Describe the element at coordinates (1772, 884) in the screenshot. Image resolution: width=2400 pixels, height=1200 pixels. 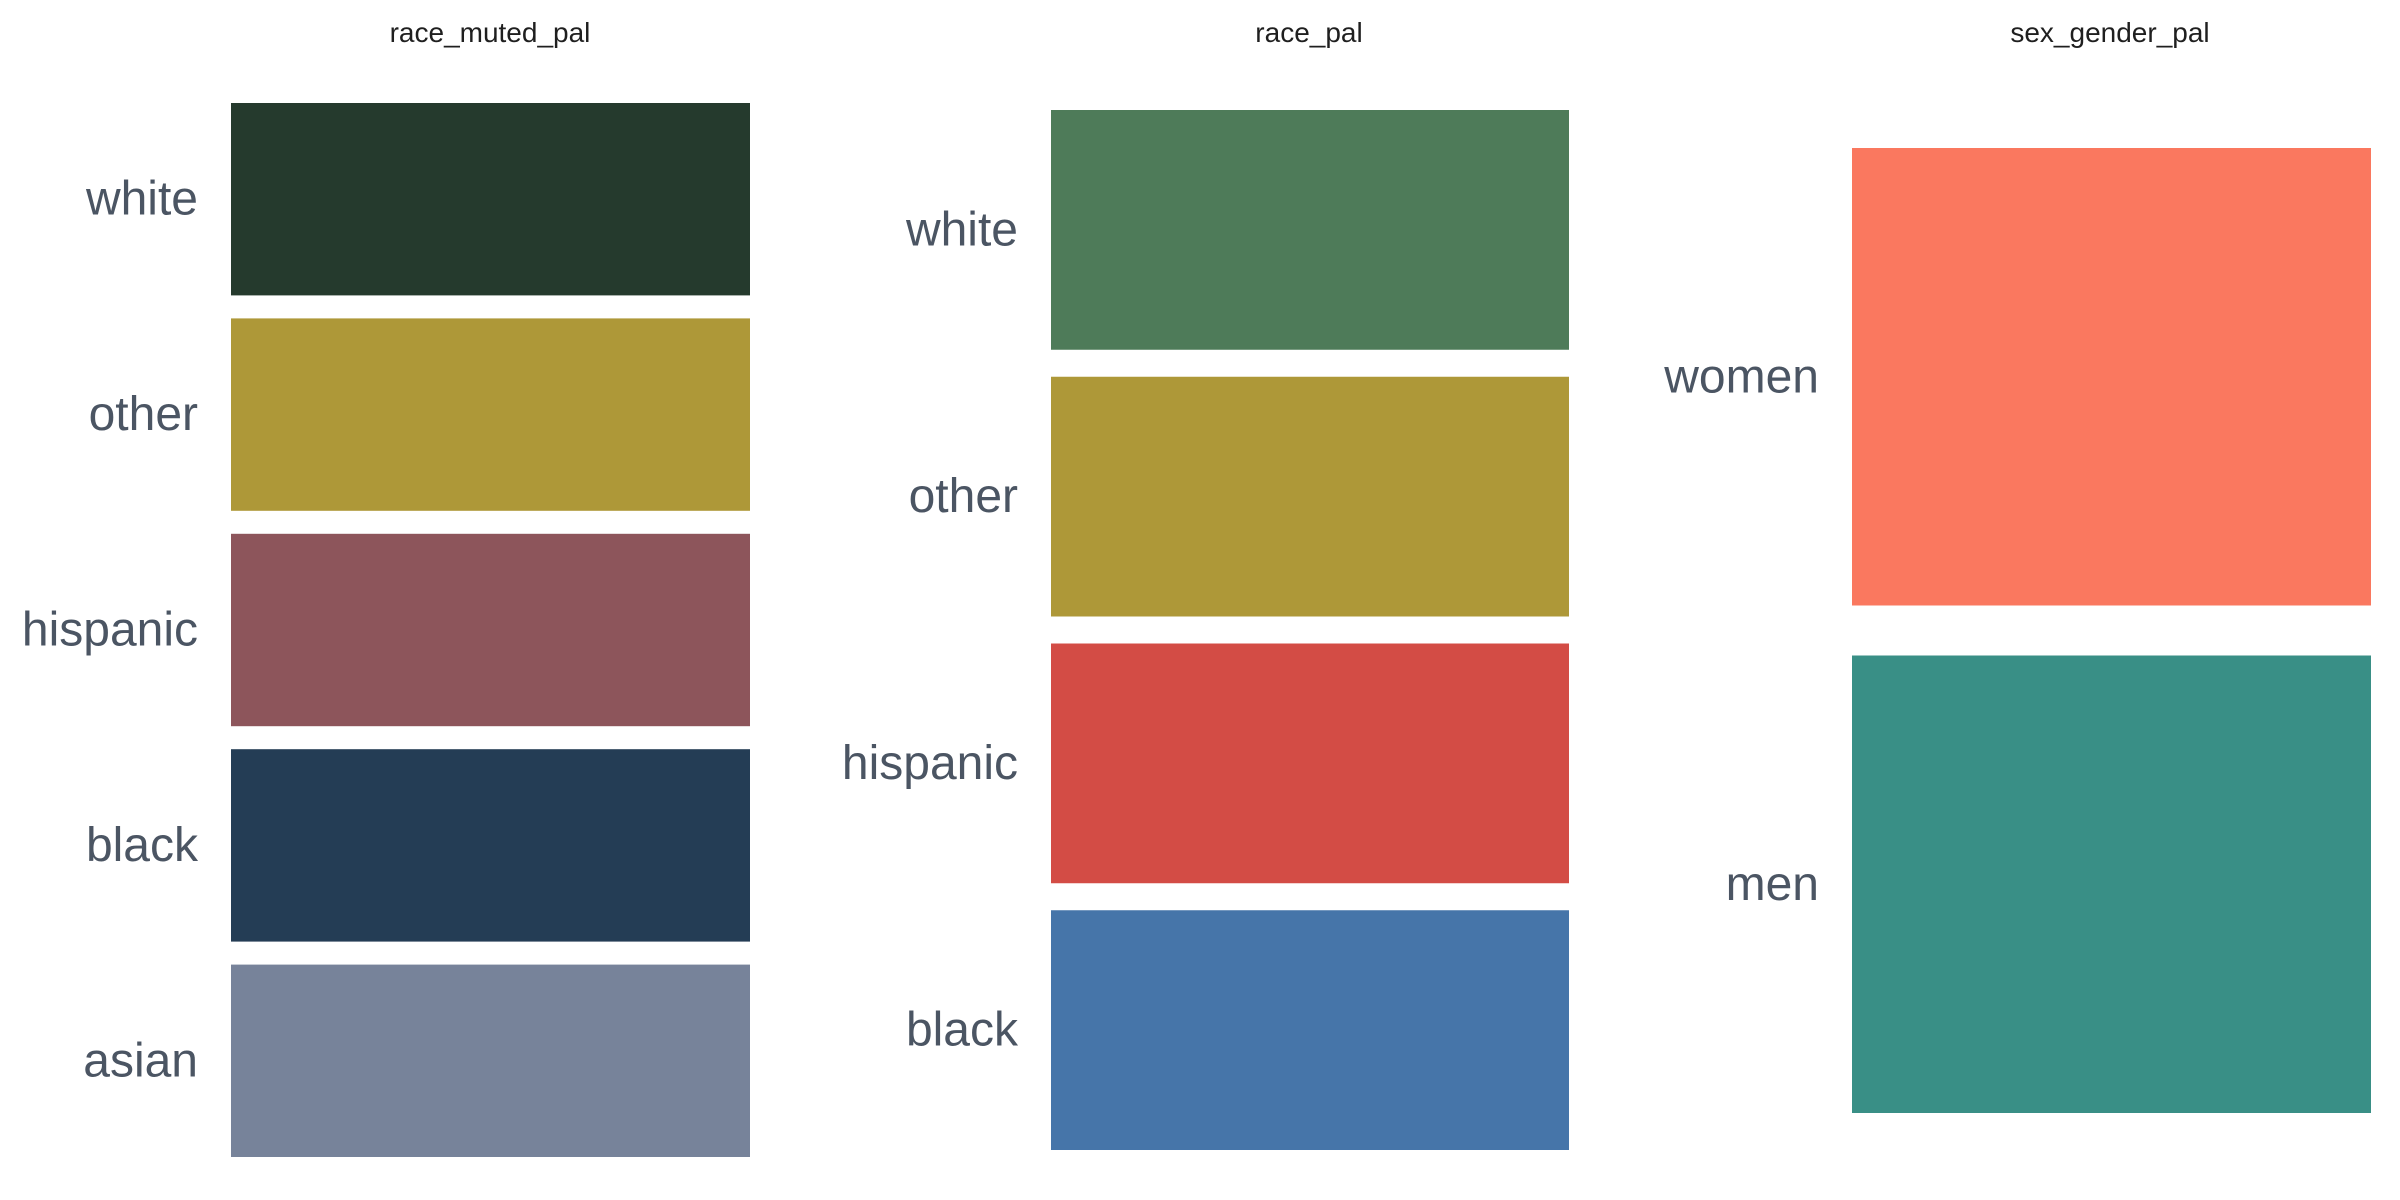
I see `swatch-label-men: men` at that location.